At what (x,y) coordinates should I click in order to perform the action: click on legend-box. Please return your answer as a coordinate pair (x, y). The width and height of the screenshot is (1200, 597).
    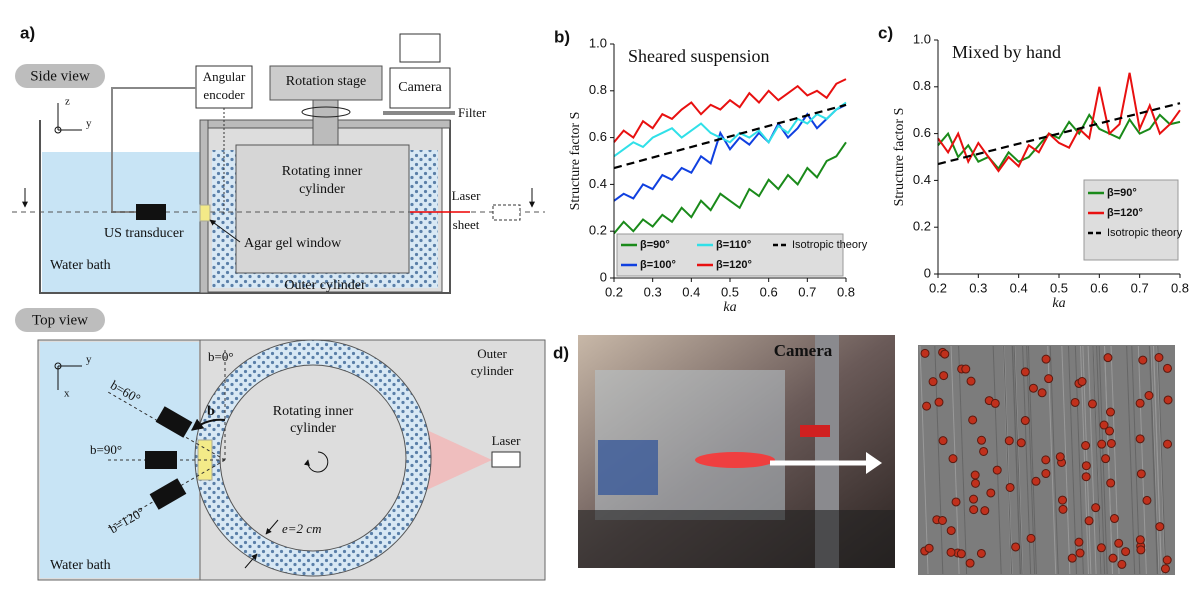
    Looking at the image, I should click on (730, 255).